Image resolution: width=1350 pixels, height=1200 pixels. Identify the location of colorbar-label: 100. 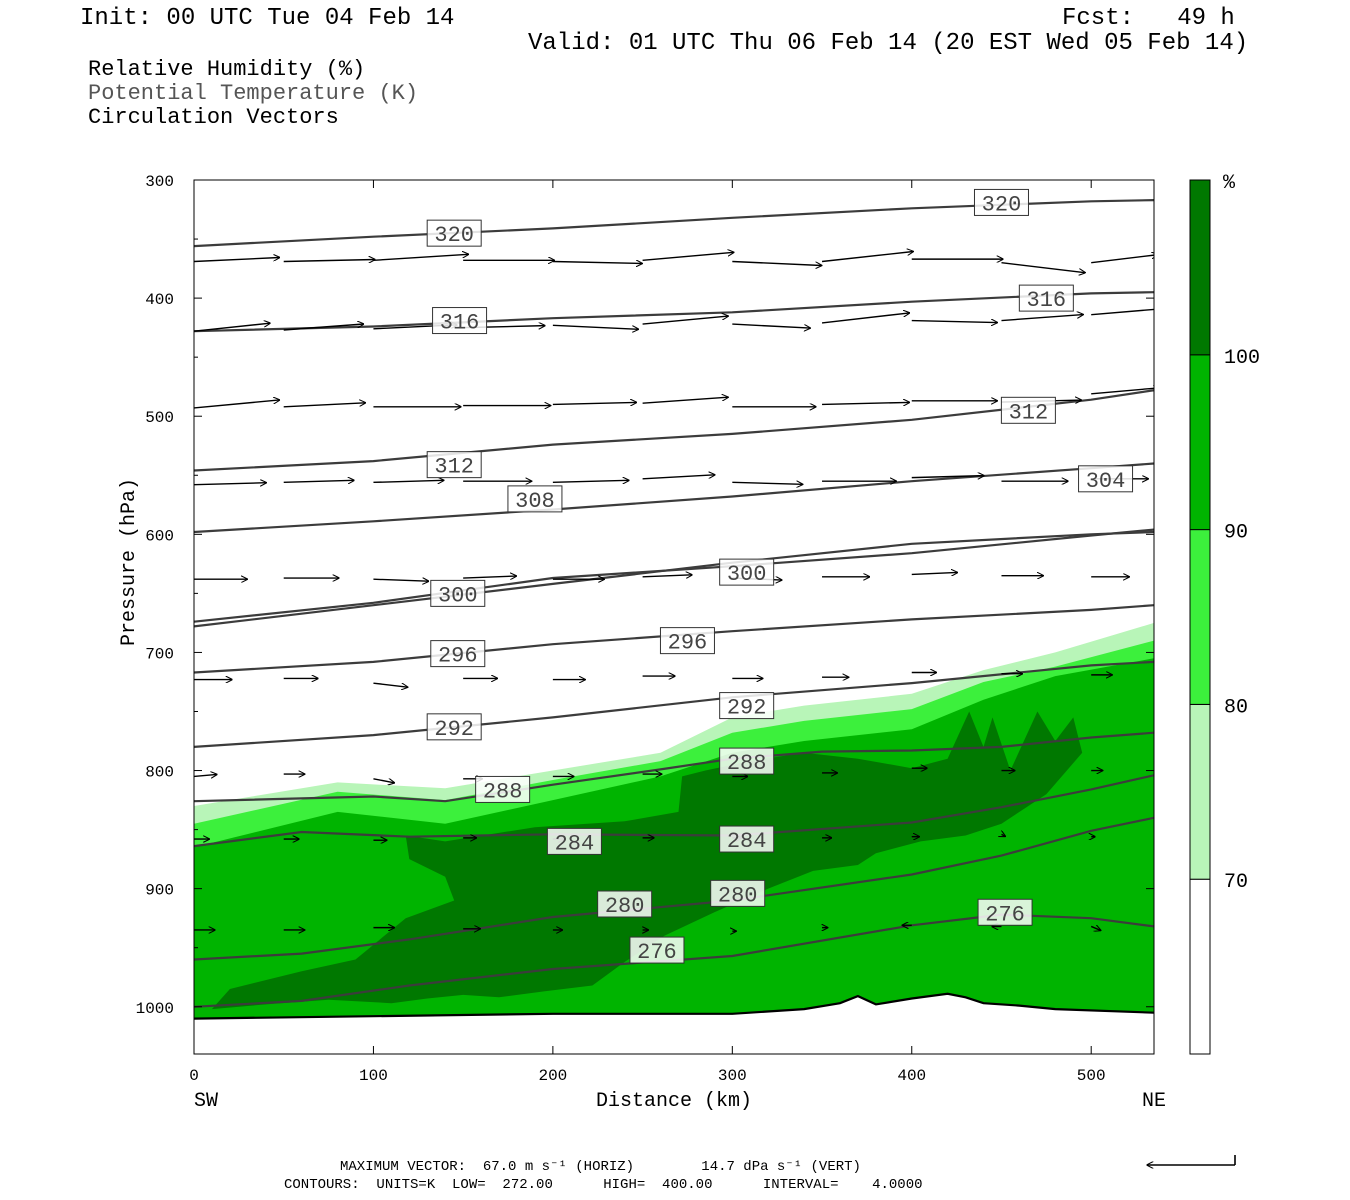
(1242, 358).